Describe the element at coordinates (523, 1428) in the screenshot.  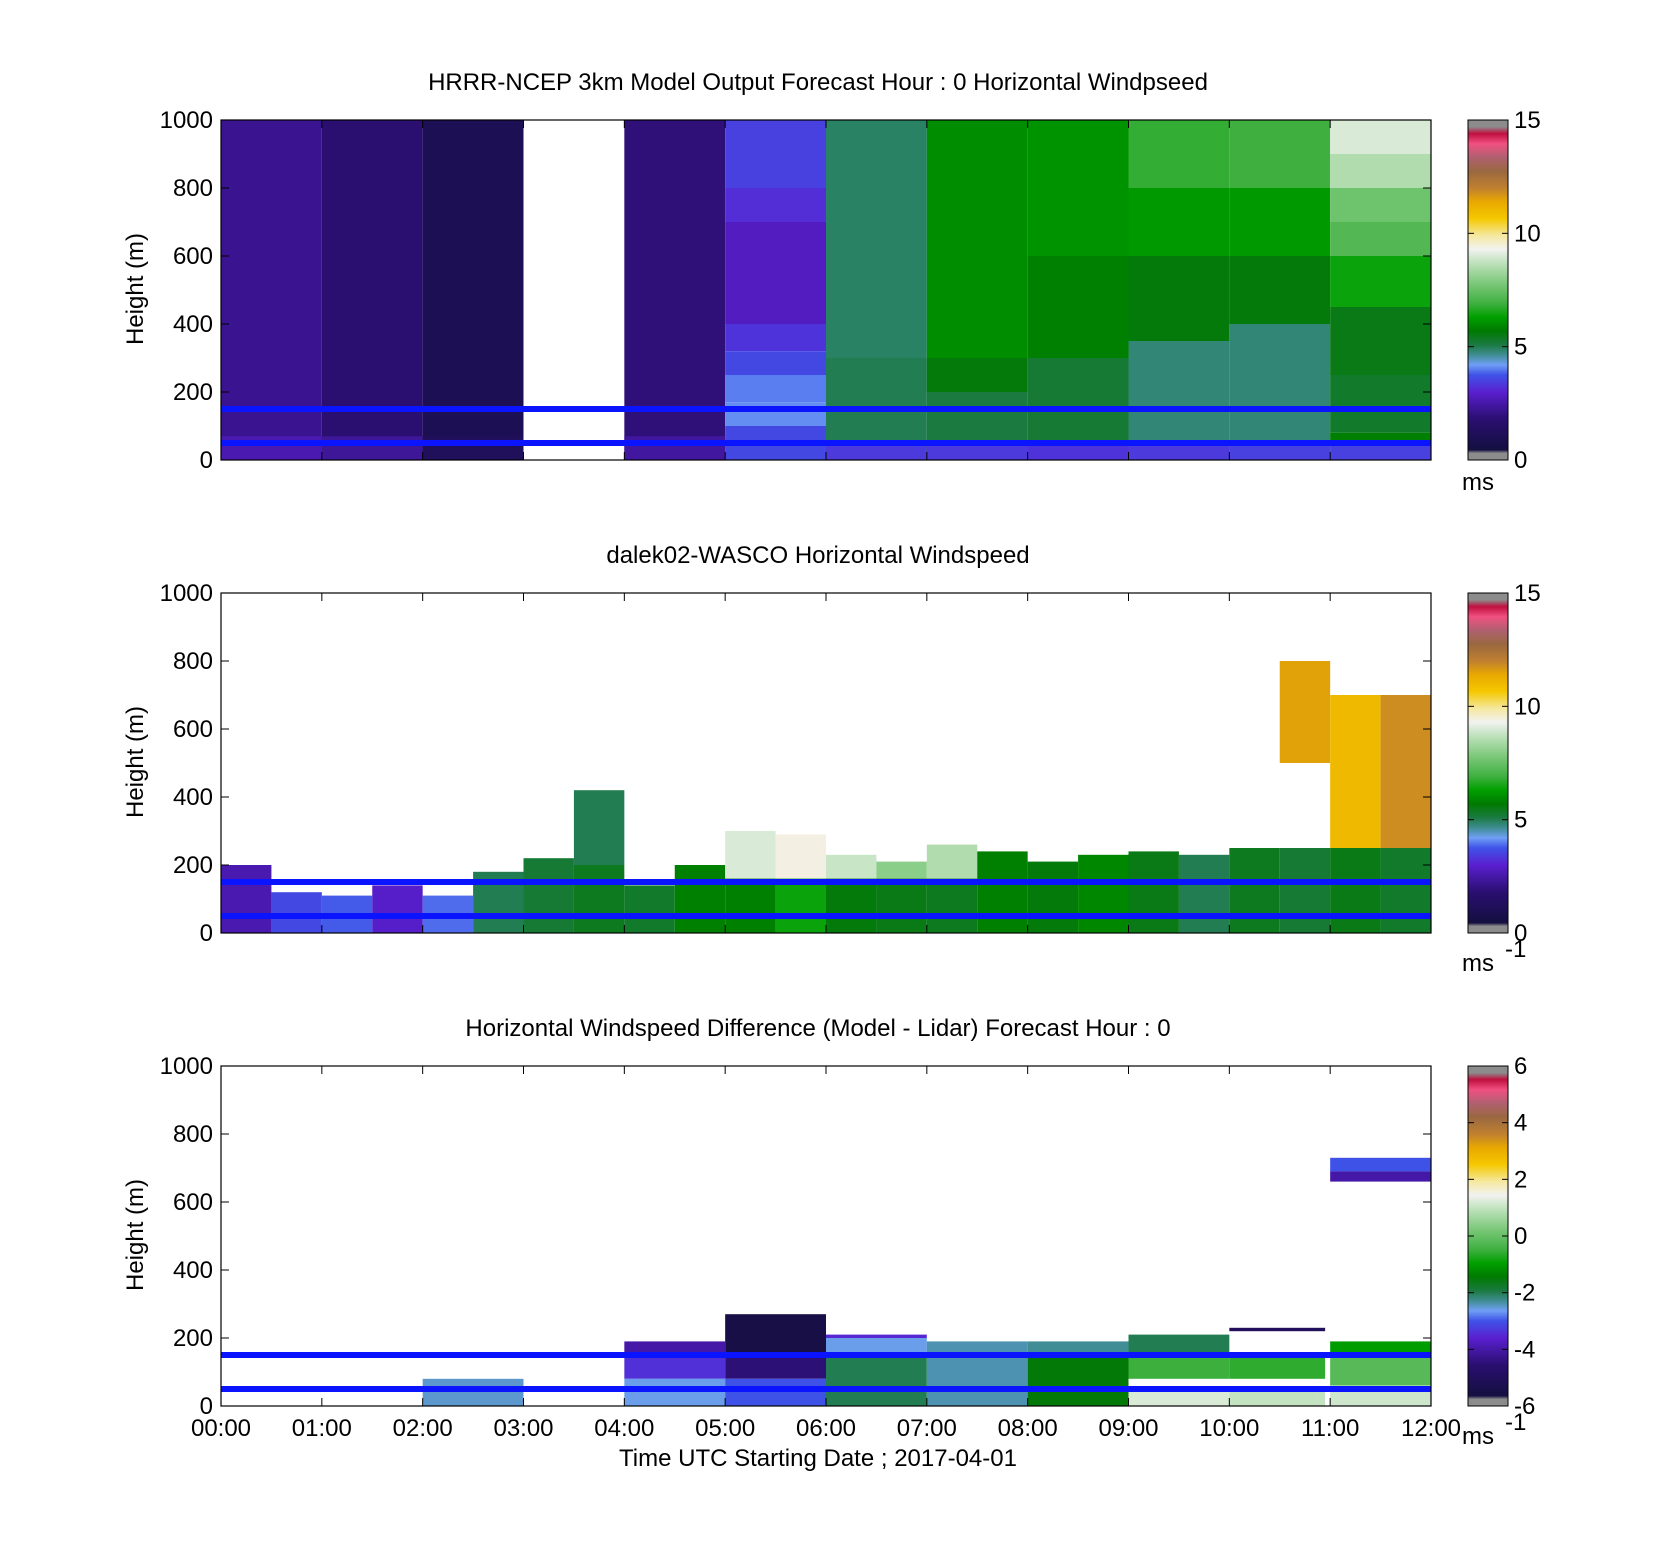
I see `x-tick-label: 03:00` at that location.